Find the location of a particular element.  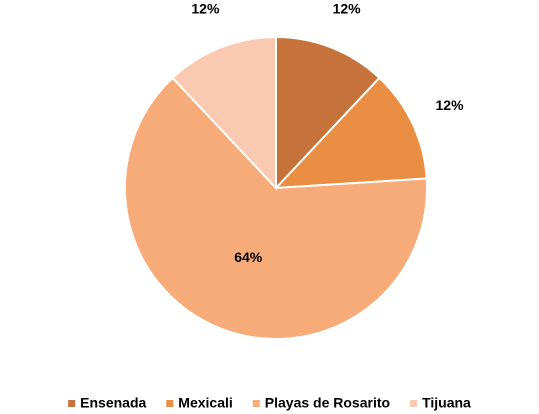

legend-label: Mexicali is located at coordinates (205, 403).